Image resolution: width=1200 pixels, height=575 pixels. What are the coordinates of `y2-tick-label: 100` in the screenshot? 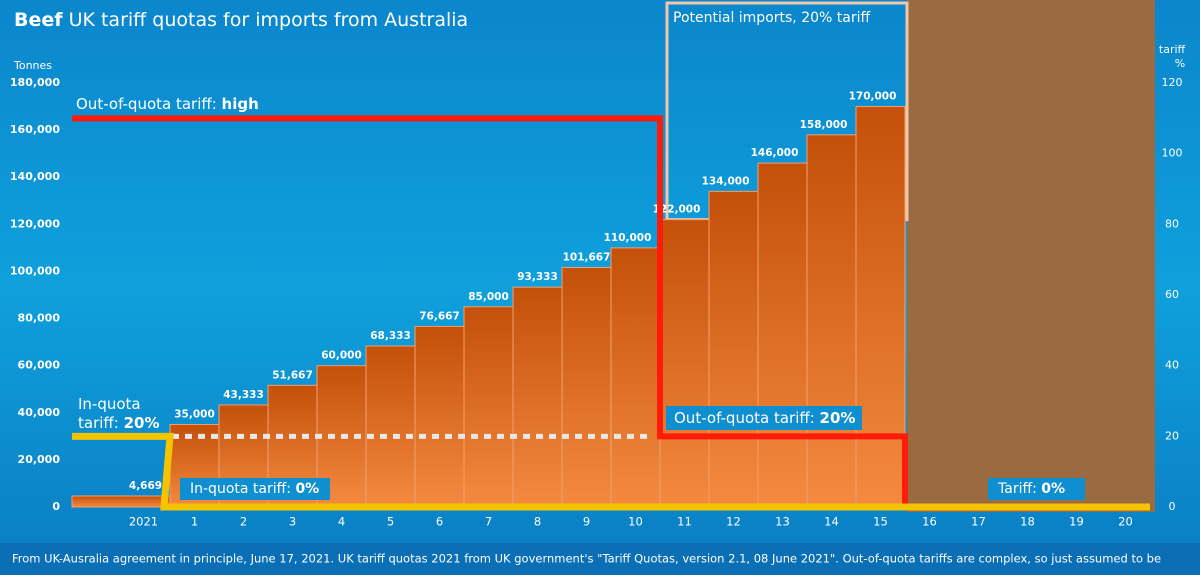 It's located at (1172, 153).